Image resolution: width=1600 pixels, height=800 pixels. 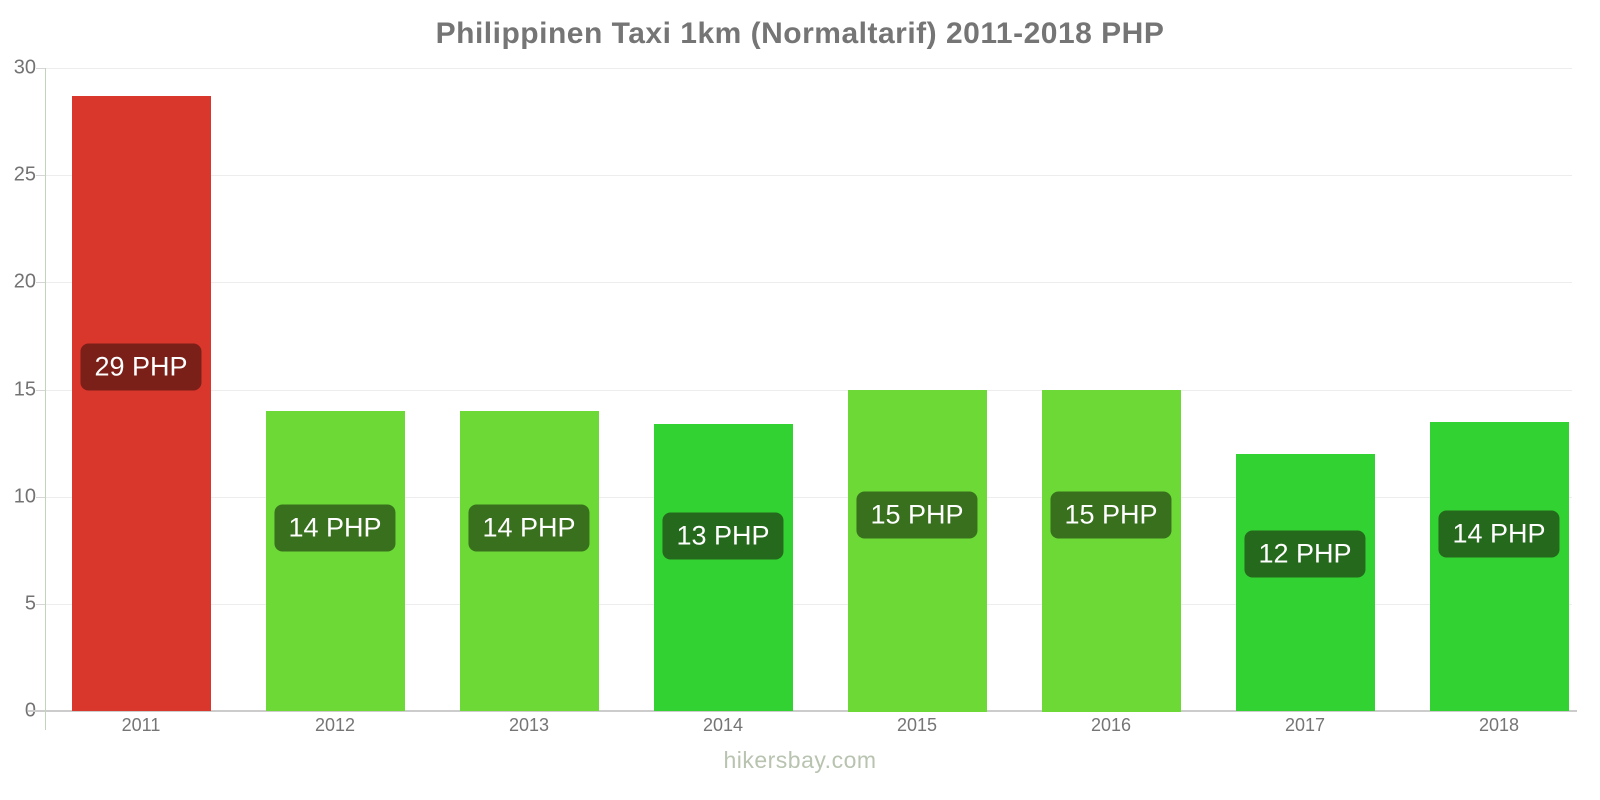 What do you see at coordinates (1305, 554) in the screenshot?
I see `bar-value-label: 12 PHP` at bounding box center [1305, 554].